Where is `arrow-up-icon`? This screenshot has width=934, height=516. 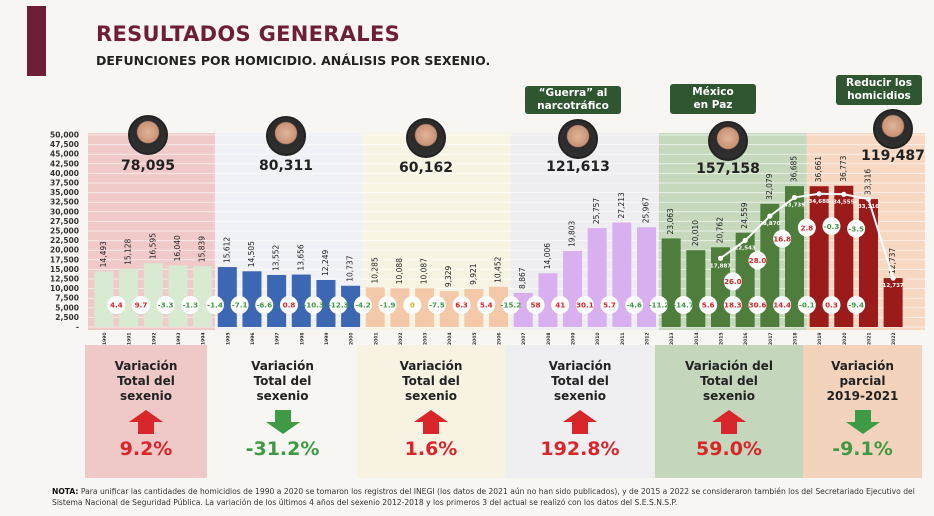
arrow-up-icon is located at coordinates (431, 422).